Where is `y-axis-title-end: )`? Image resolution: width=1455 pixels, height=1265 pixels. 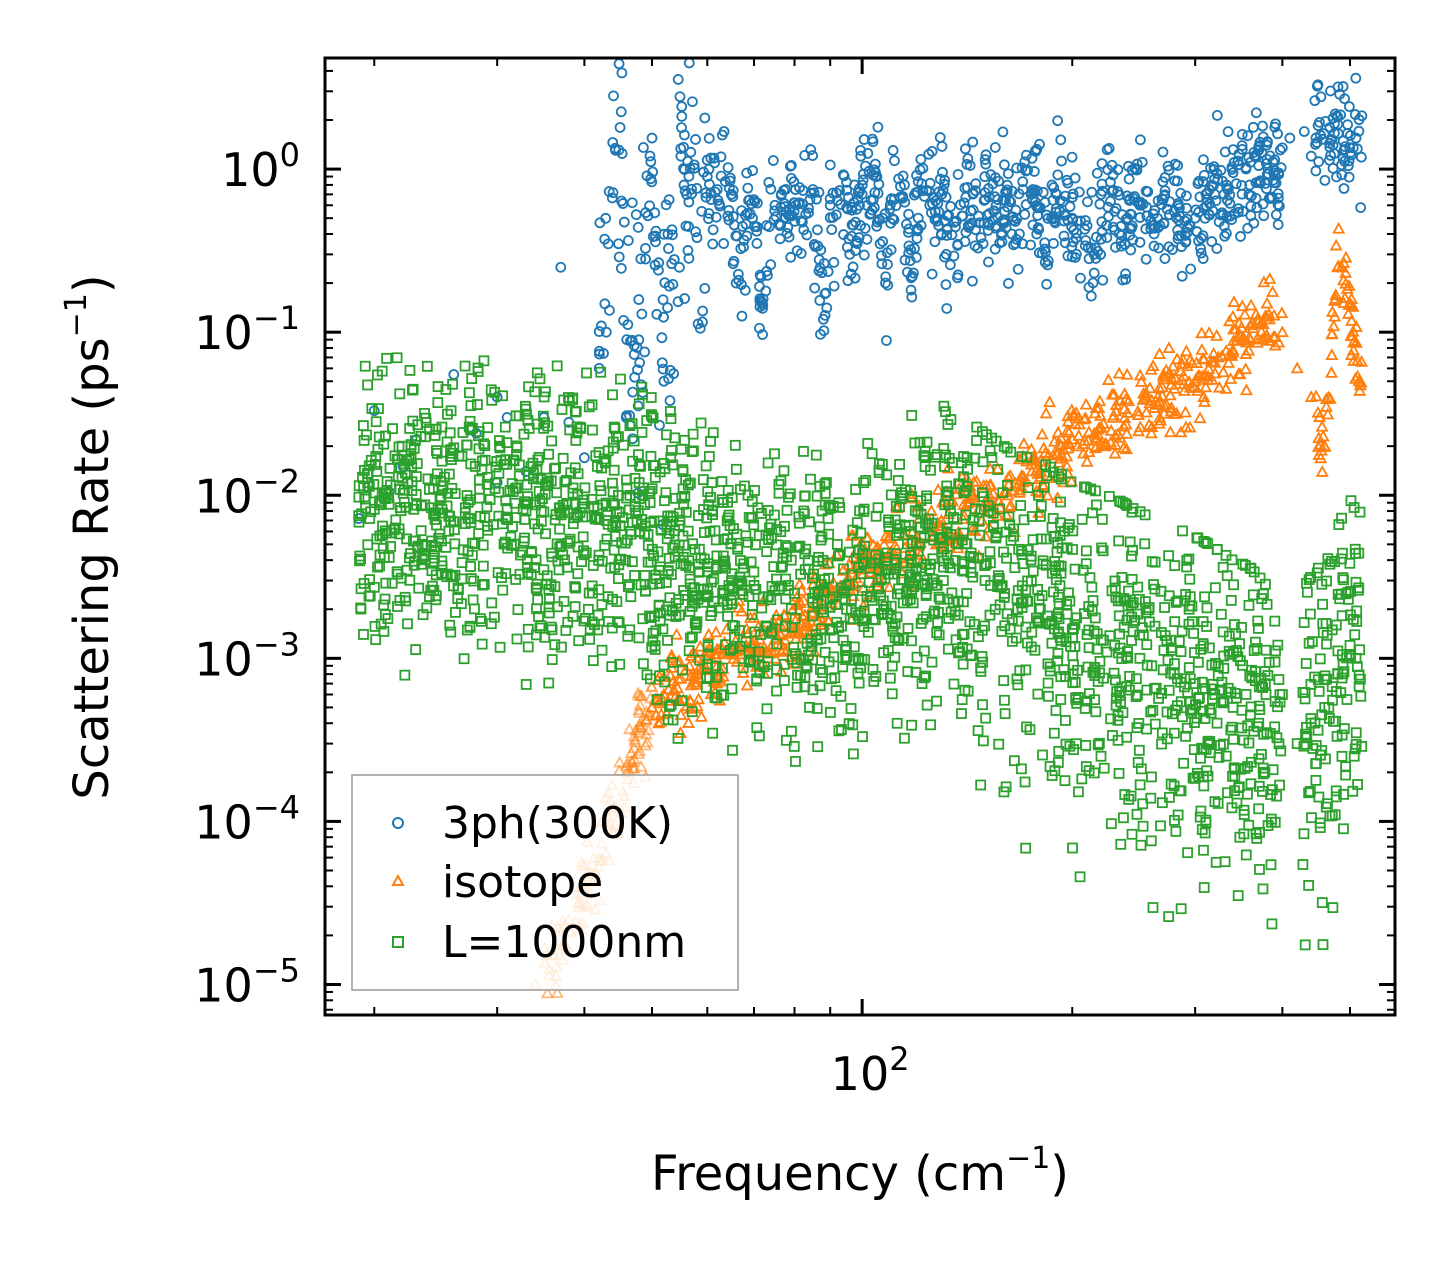 y-axis-title-end: ) is located at coordinates (92, 283).